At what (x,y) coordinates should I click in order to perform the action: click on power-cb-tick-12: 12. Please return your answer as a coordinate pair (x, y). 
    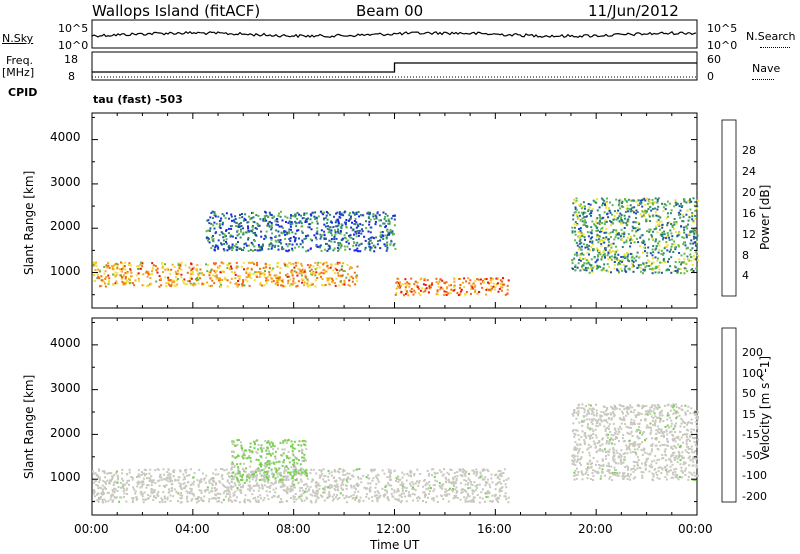
    Looking at the image, I should click on (749, 234).